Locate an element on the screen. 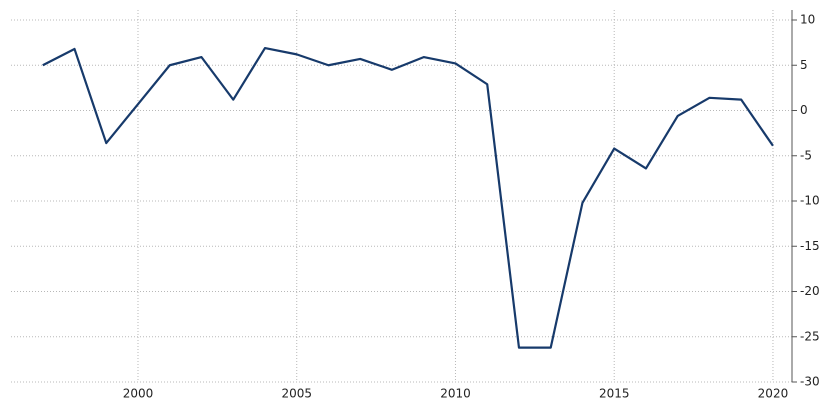 The height and width of the screenshot is (403, 829). y-tick-label: -25 is located at coordinates (810, 336).